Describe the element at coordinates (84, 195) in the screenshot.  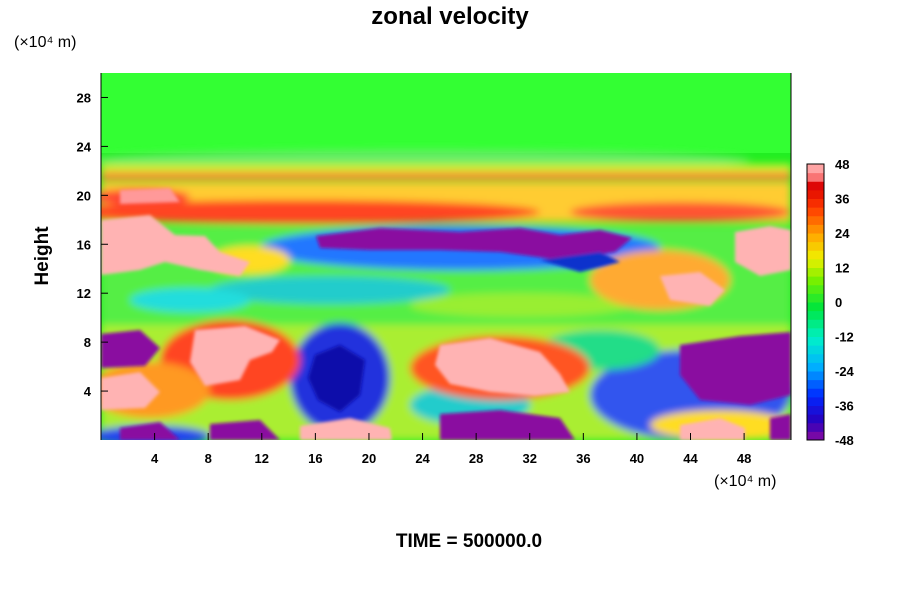
I see `y-tick-label: 20` at that location.